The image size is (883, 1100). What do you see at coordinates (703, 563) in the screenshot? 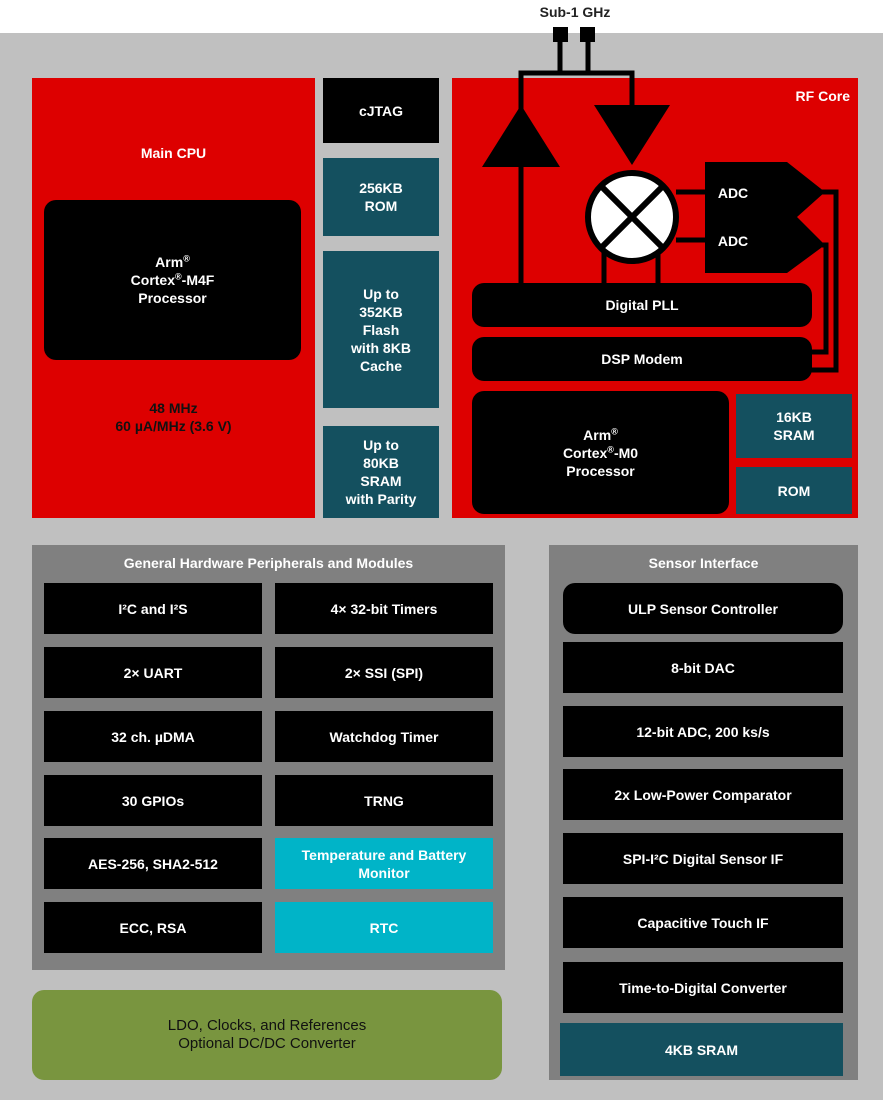
I see `sensor-title: Sensor Interface` at bounding box center [703, 563].